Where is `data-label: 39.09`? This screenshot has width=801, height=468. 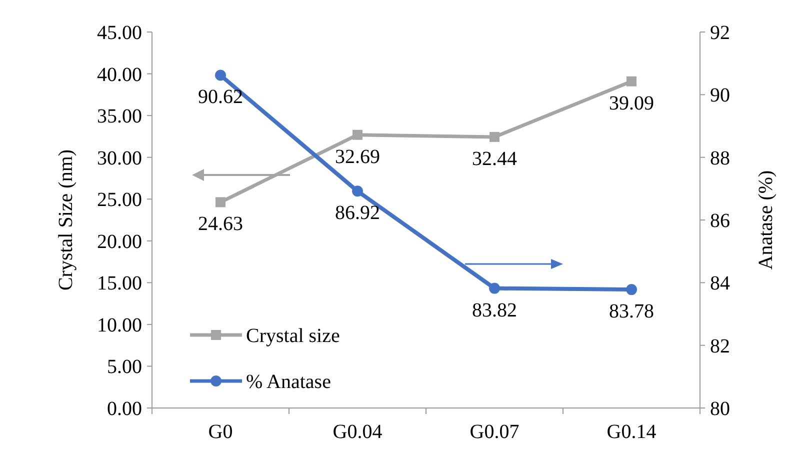 data-label: 39.09 is located at coordinates (631, 103).